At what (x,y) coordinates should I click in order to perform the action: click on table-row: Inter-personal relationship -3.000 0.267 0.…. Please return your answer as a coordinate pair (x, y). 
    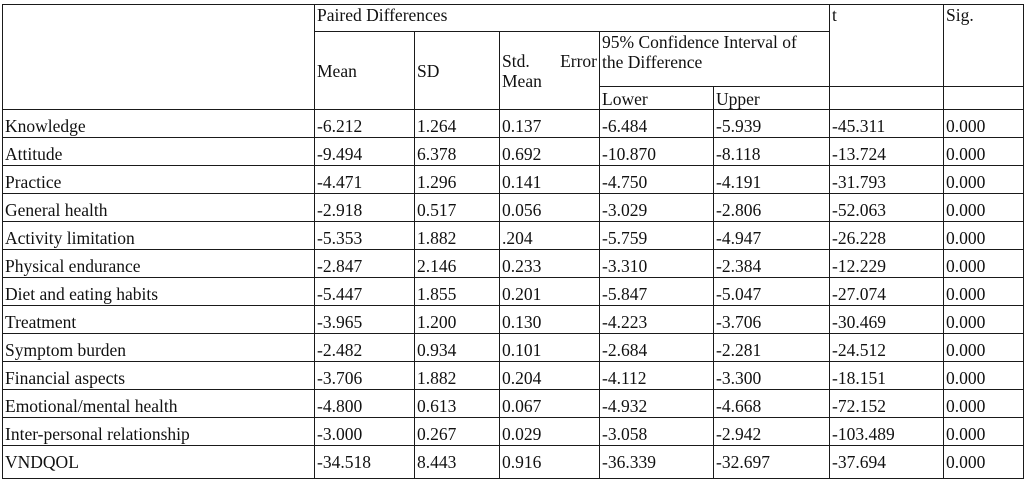
    Looking at the image, I should click on (513, 431).